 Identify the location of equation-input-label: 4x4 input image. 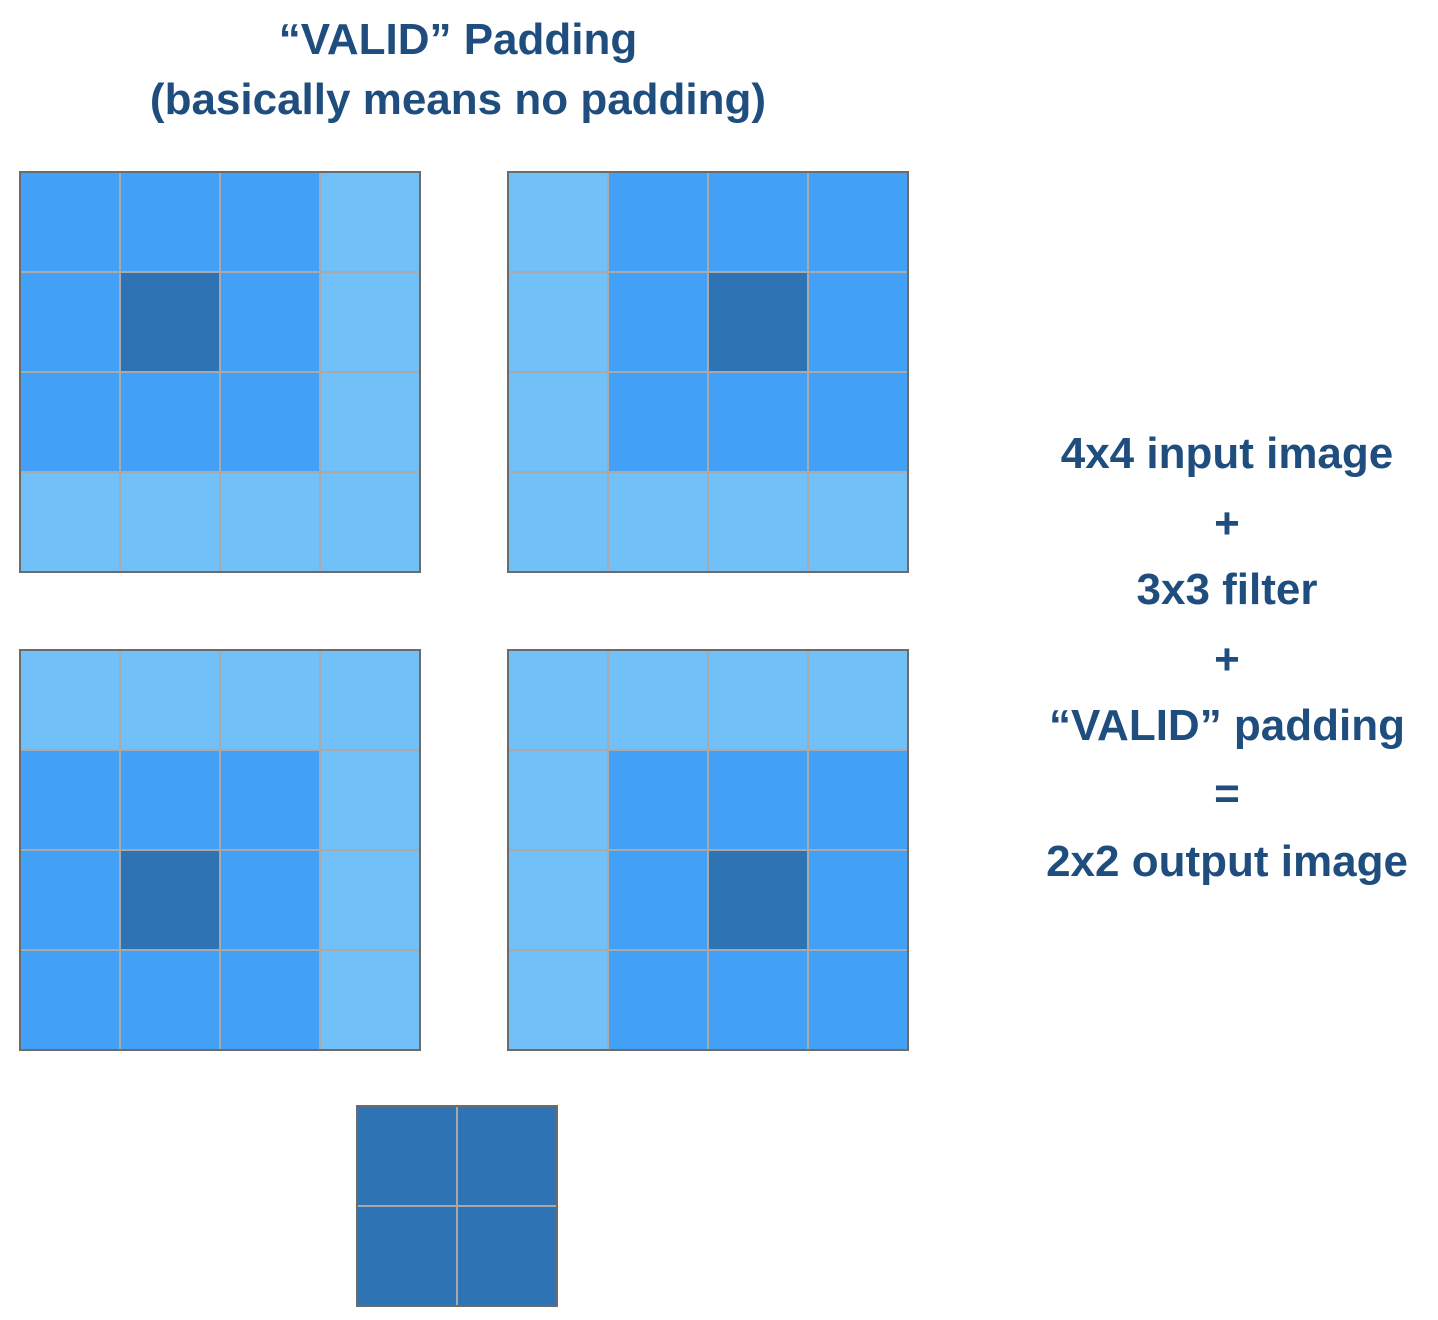
(1227, 453).